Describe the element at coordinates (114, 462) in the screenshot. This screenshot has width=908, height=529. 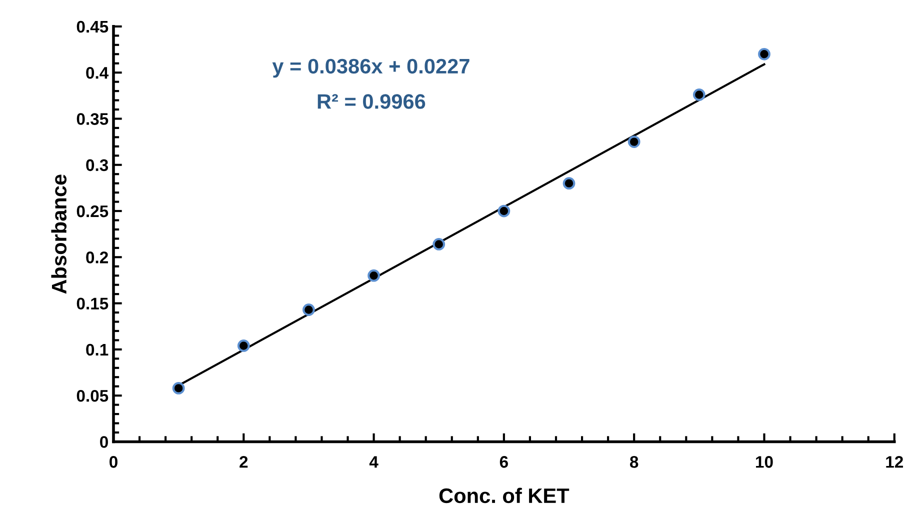
I see `x-tick-label: 0` at that location.